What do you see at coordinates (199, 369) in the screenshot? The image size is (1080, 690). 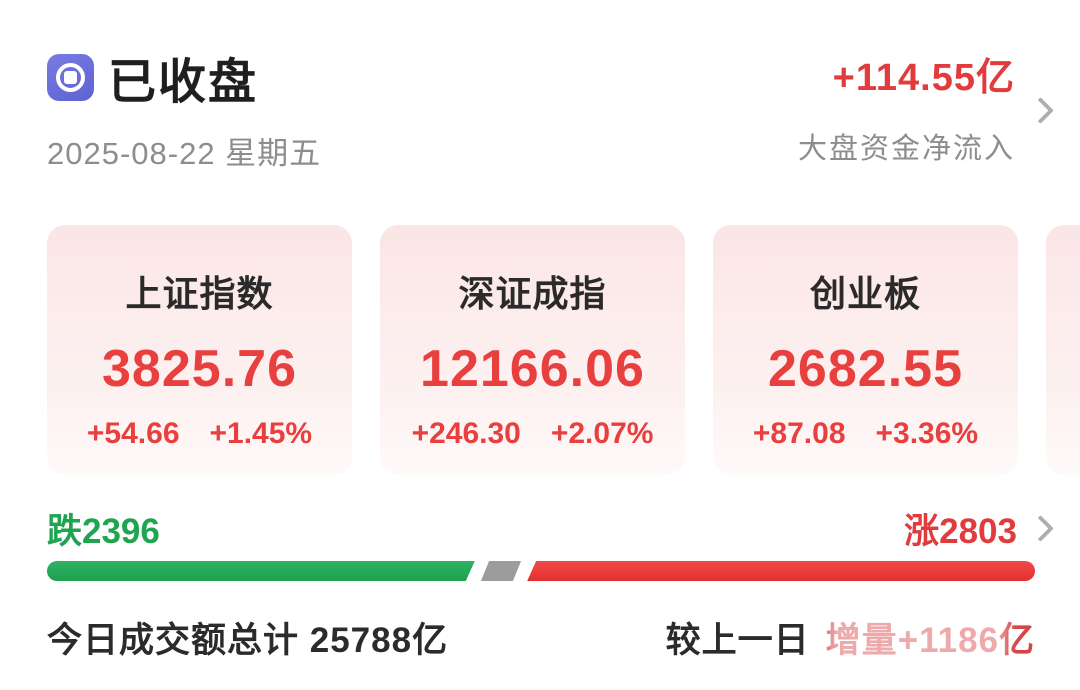 I see `index-value: 3825.76` at bounding box center [199, 369].